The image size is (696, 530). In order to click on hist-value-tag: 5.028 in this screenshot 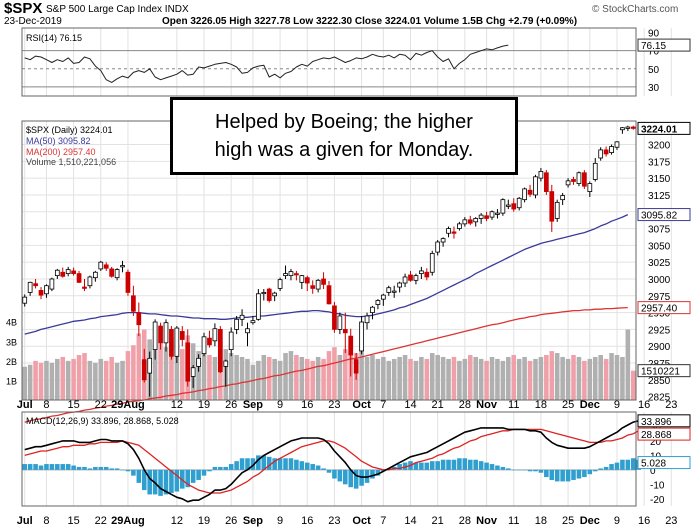, I will do `click(653, 464)`.